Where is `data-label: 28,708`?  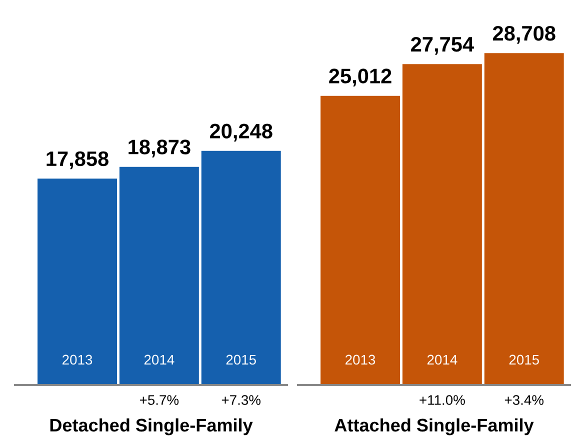 data-label: 28,708 is located at coordinates (524, 35).